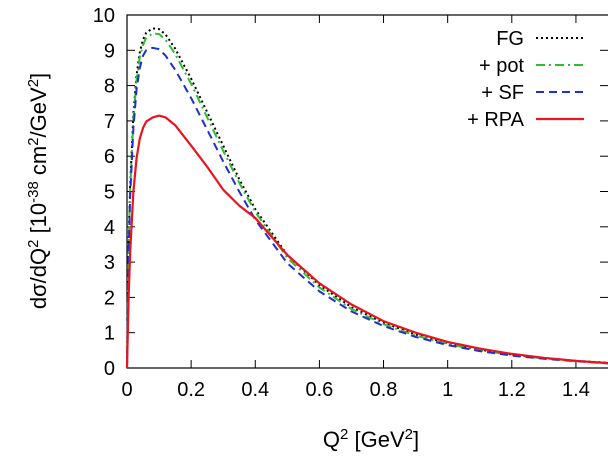  Describe the element at coordinates (38, 191) in the screenshot. I see `y-axis-label: dσ/dQ2 [10-38 cm2/GeV2]` at that location.